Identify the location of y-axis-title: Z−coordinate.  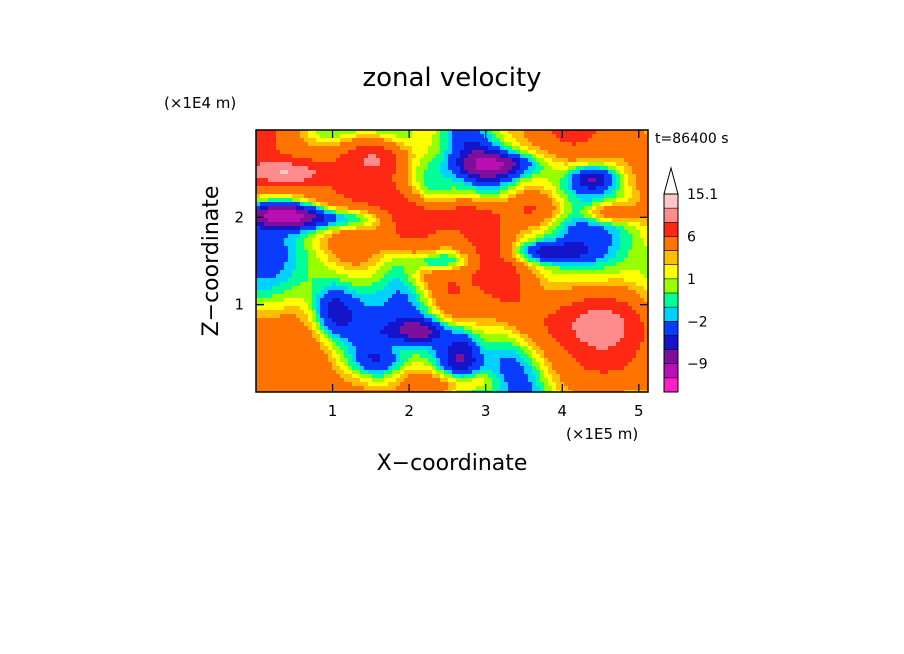
(211, 261).